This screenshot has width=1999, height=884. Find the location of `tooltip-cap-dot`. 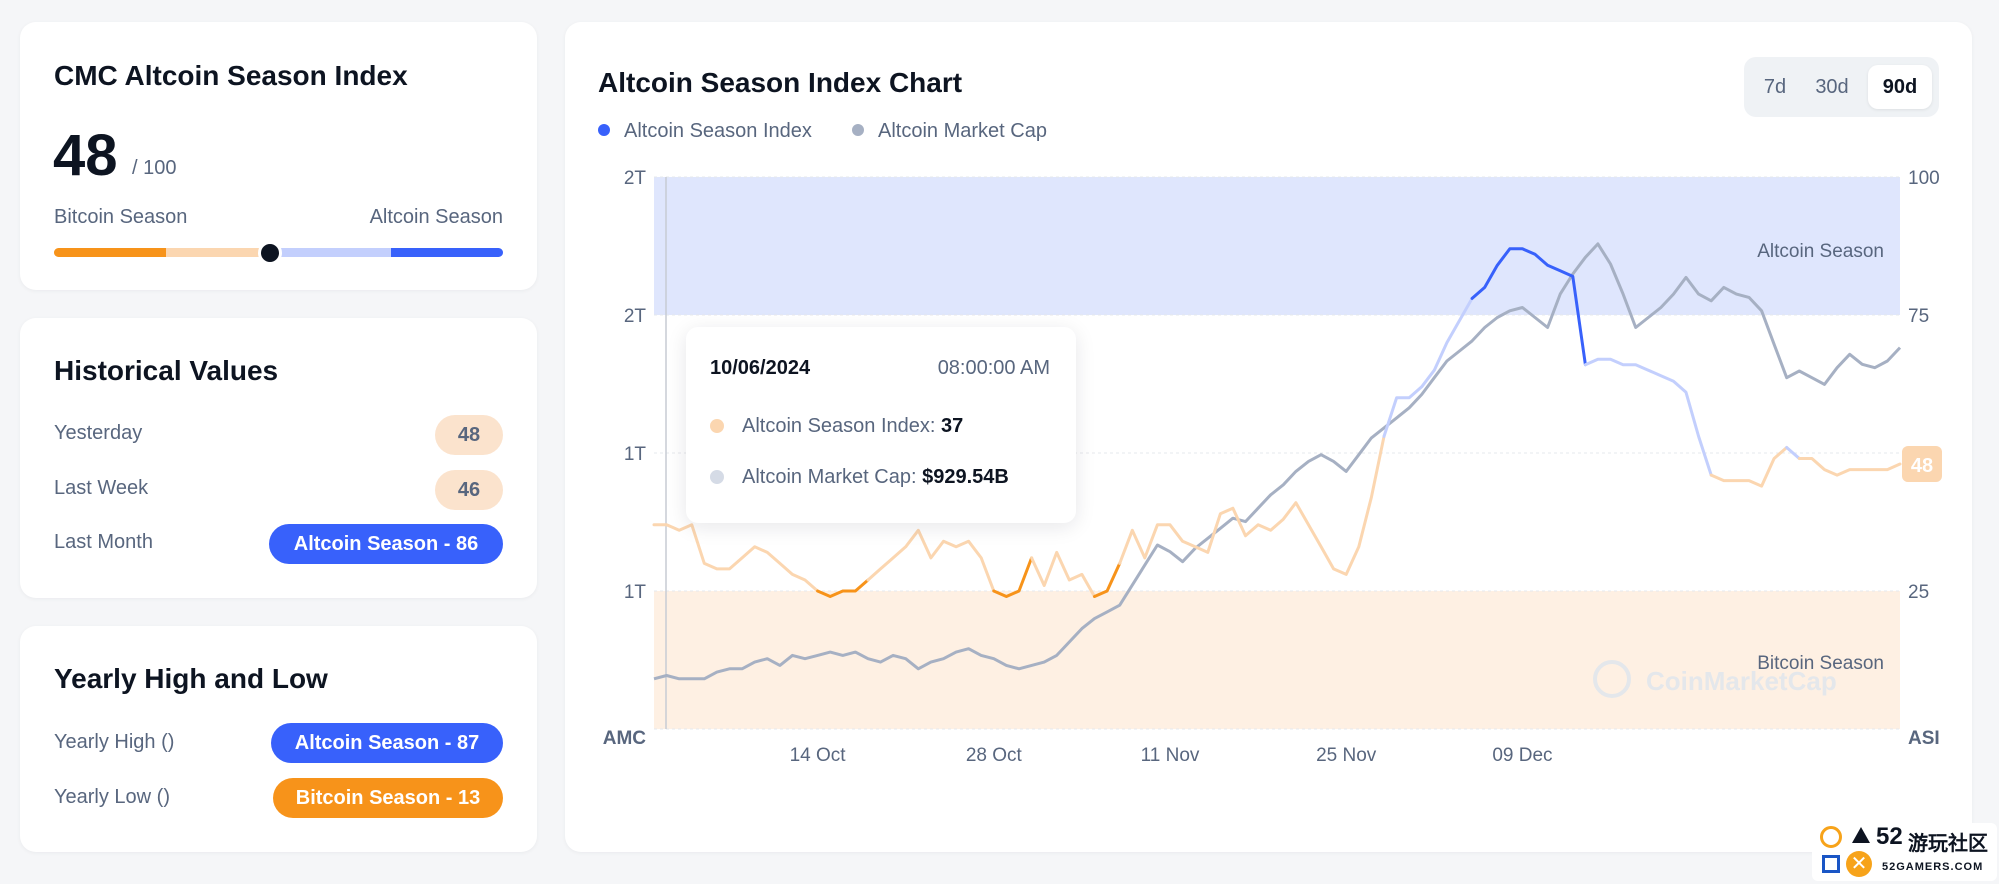

tooltip-cap-dot is located at coordinates (717, 477).